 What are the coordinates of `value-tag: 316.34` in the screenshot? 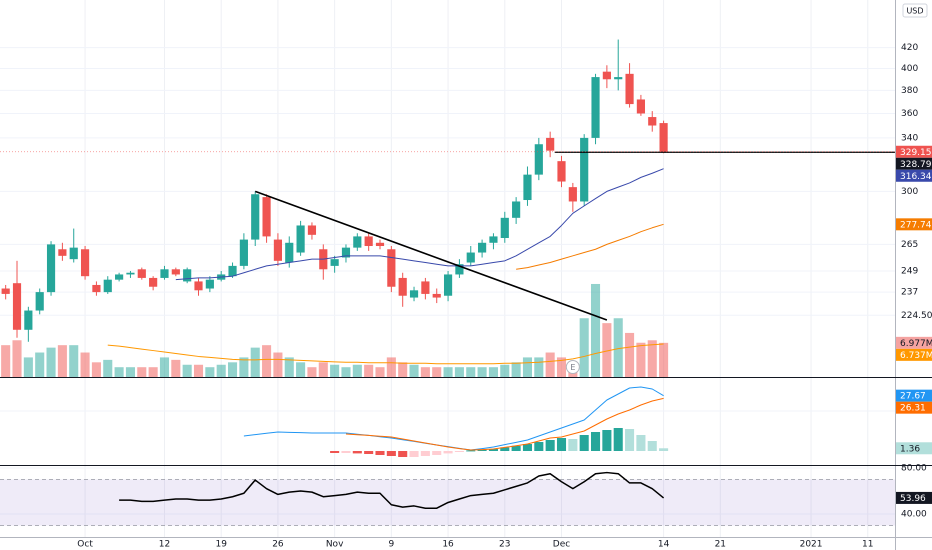 It's located at (916, 177).